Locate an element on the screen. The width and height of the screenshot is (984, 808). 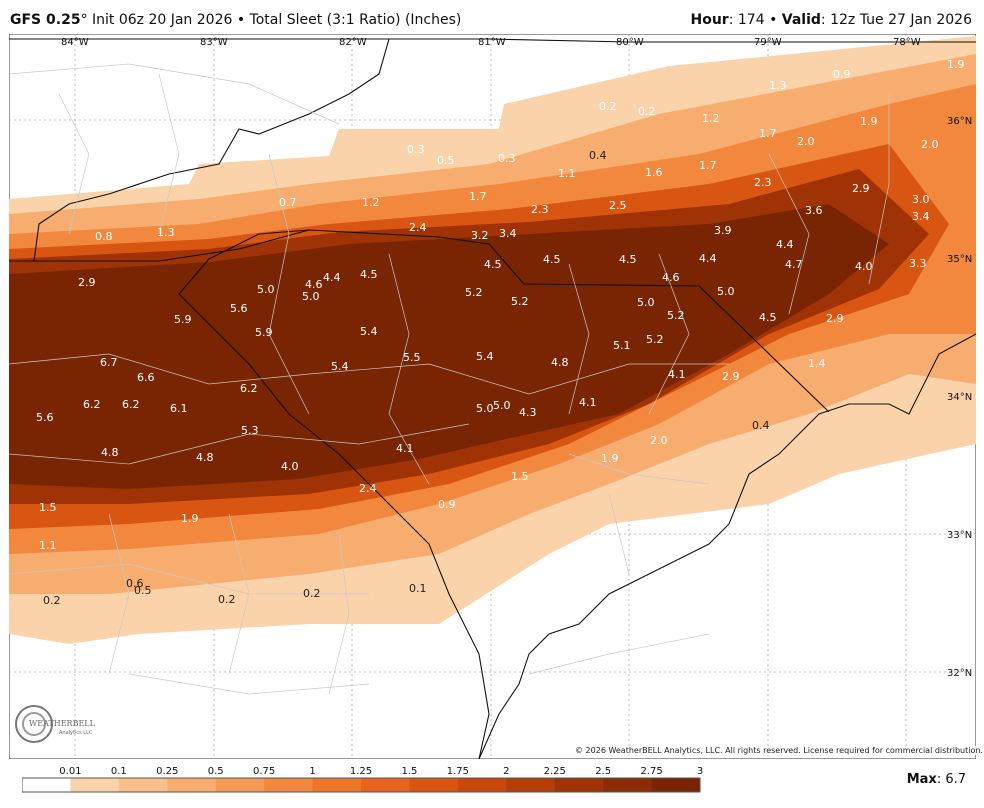
sleet-value-label: 3.3 is located at coordinates (918, 263).